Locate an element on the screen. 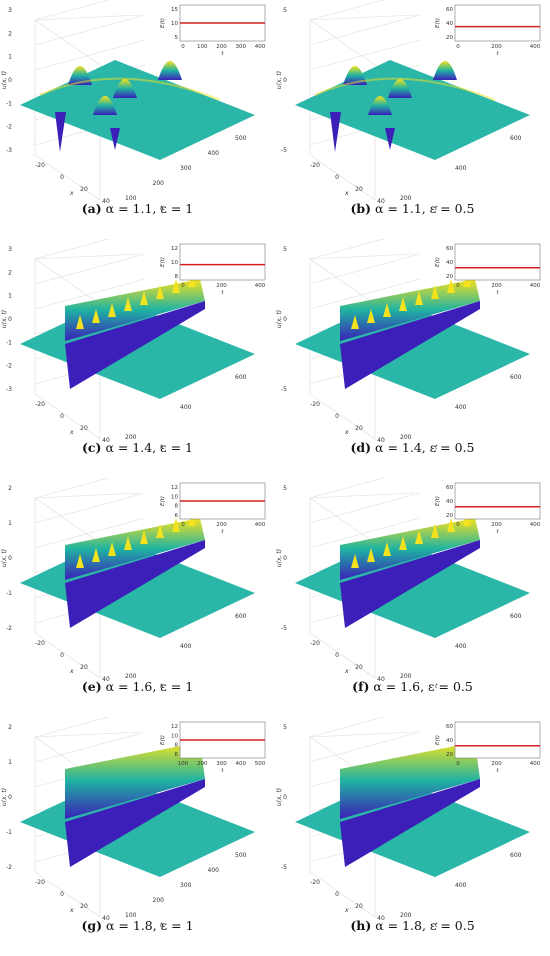  inset-y-tick-label: 5 is located at coordinates (177, 38).